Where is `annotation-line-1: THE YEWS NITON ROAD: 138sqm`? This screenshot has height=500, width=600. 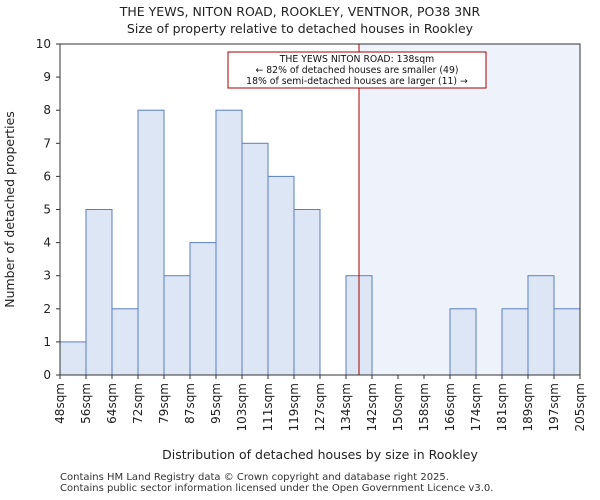
annotation-line-1: THE YEWS NITON ROAD: 138sqm is located at coordinates (356, 59).